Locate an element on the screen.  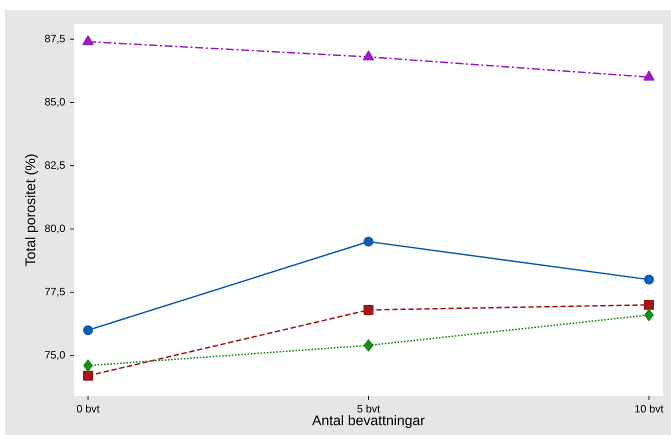
y-tick-label: 82,5 is located at coordinates (55, 165).